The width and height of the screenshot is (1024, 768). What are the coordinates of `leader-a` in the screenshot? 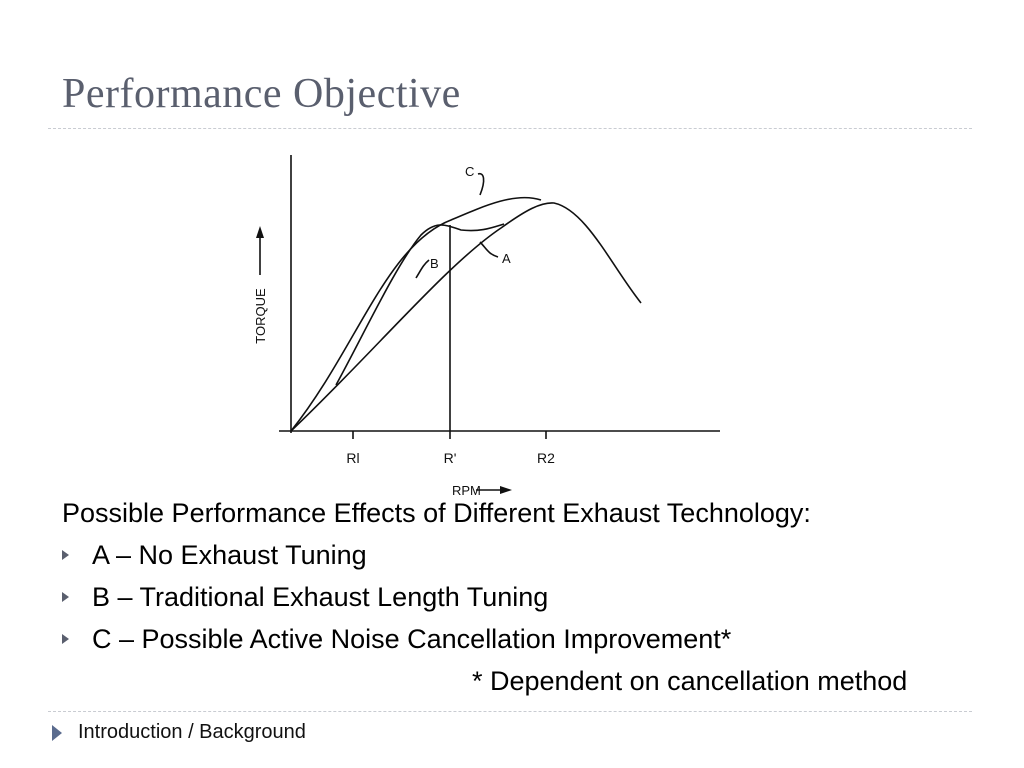 It's located at (489, 249).